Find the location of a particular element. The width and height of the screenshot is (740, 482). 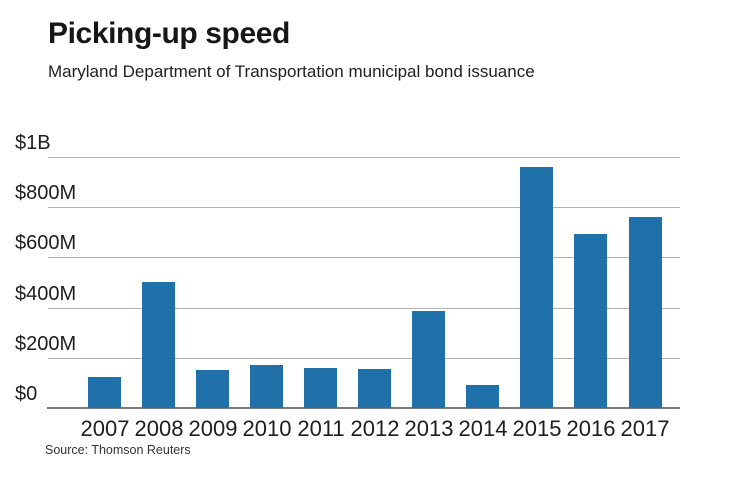

y-axis-tick-label: $400M is located at coordinates (46, 293).